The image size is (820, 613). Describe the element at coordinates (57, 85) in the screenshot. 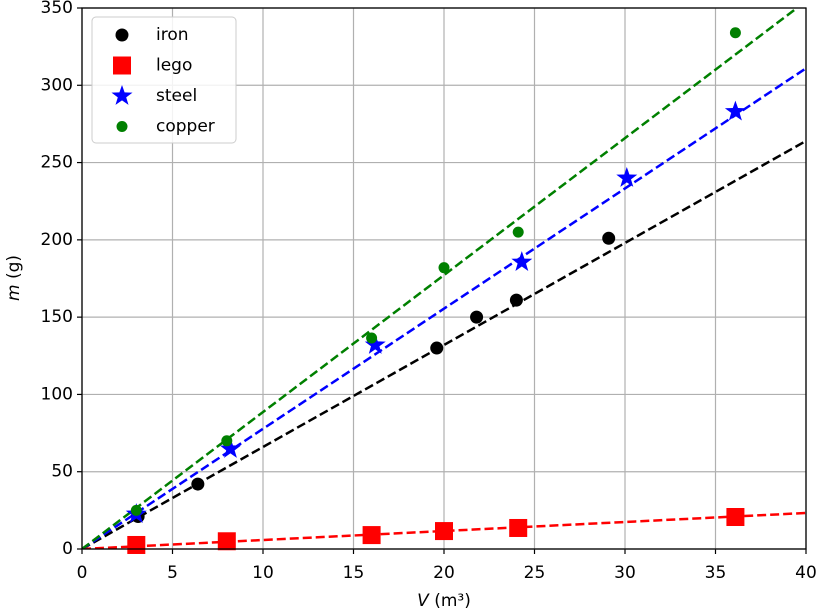

I see `y-tick-label: 300` at that location.